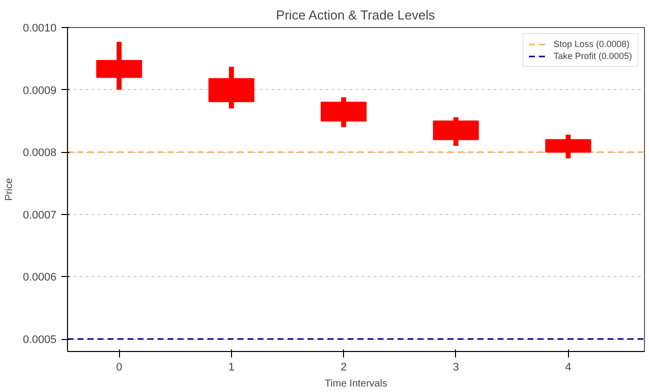 This screenshot has width=649, height=392. I want to click on x-tick-label: 2, so click(343, 368).